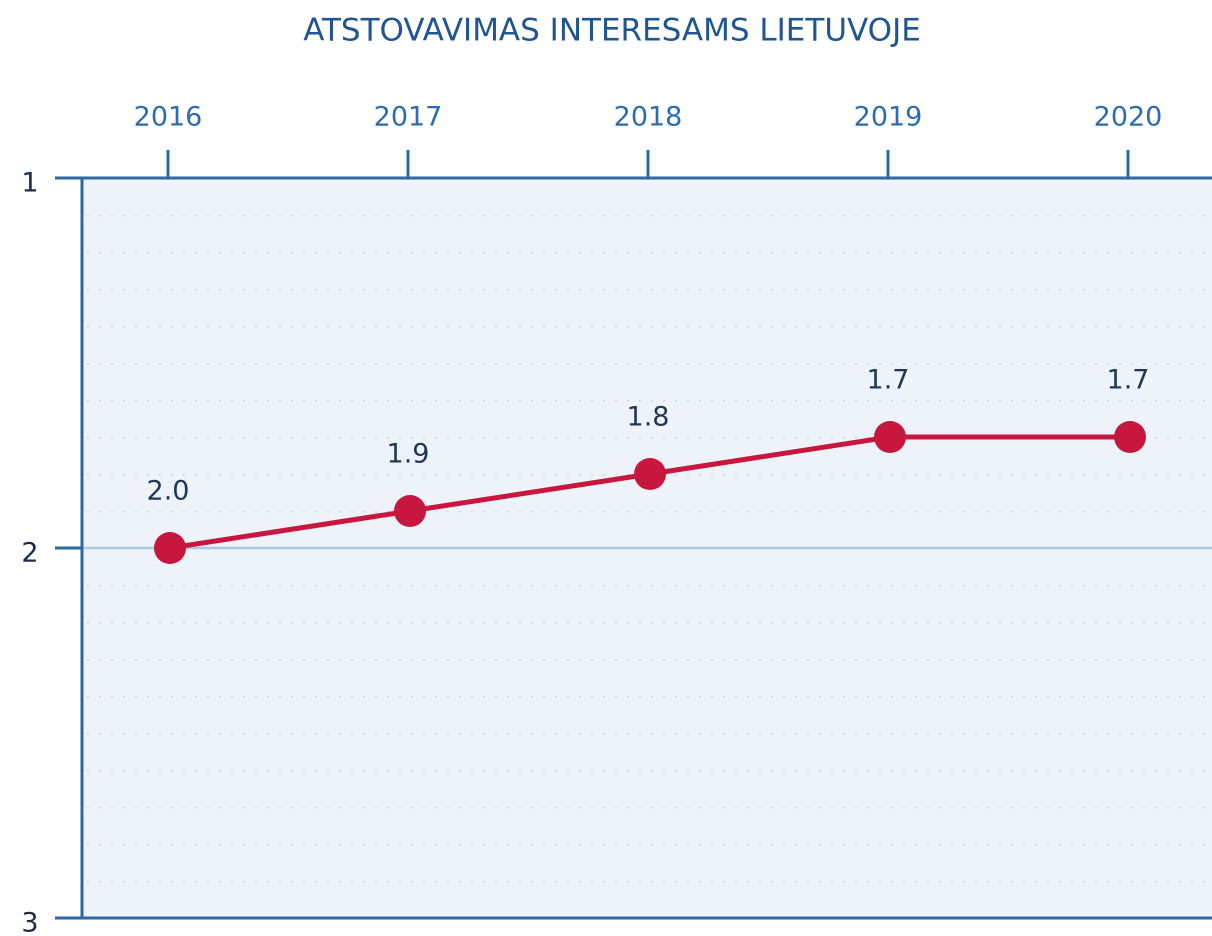  I want to click on y-tick-label: 2, so click(29, 553).